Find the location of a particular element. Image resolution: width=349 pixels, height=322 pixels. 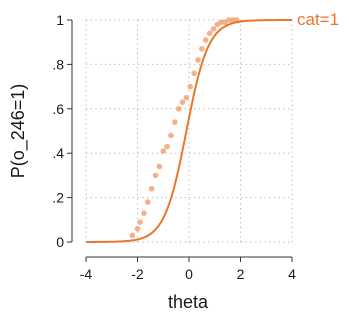

series-label: cat=1 is located at coordinates (318, 19).